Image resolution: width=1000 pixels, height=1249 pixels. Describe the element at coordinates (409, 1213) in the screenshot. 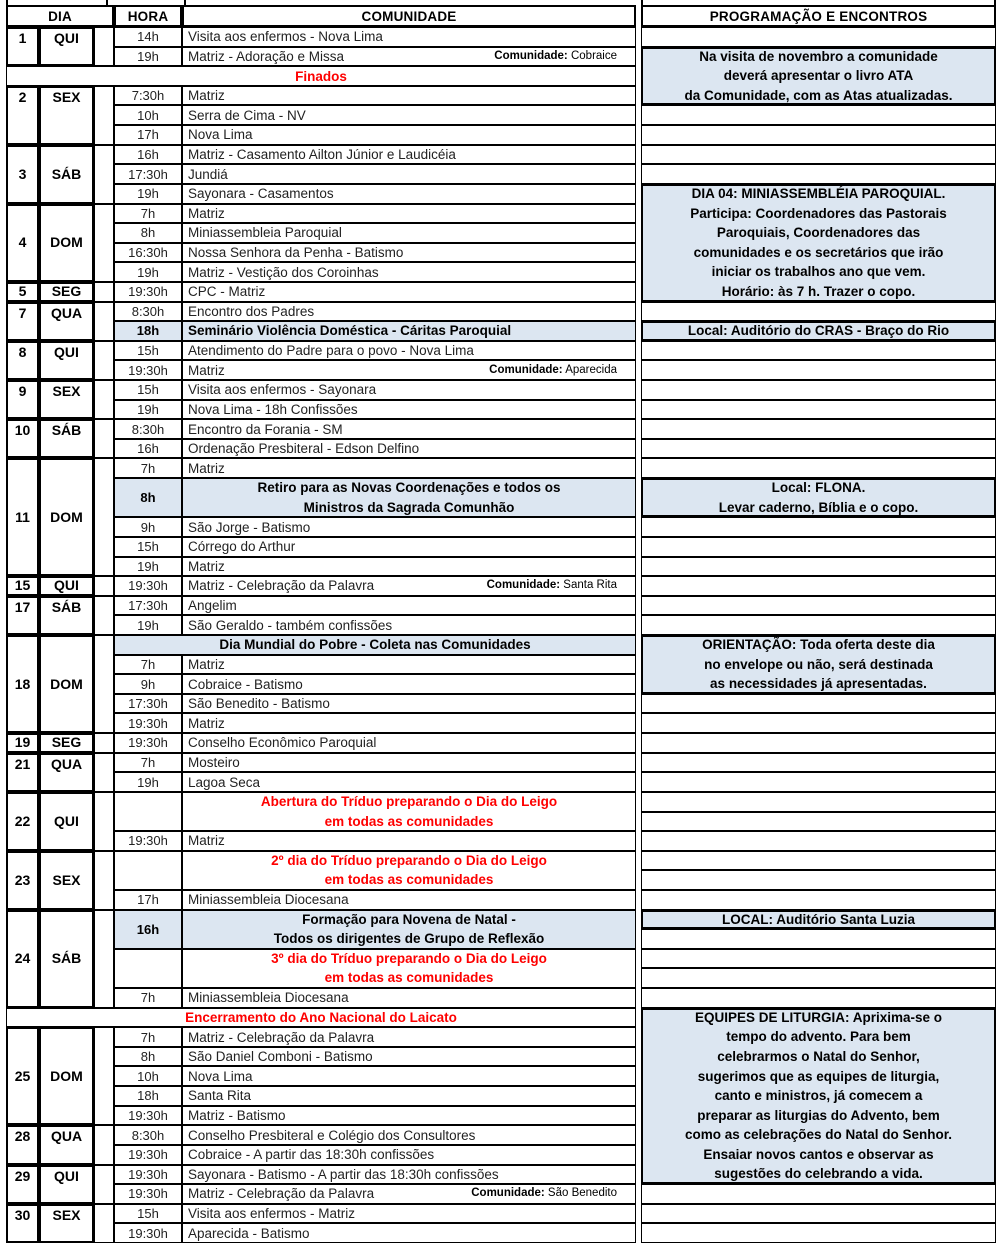

I see `event-cell: Visita aos enfermos - Matriz` at that location.